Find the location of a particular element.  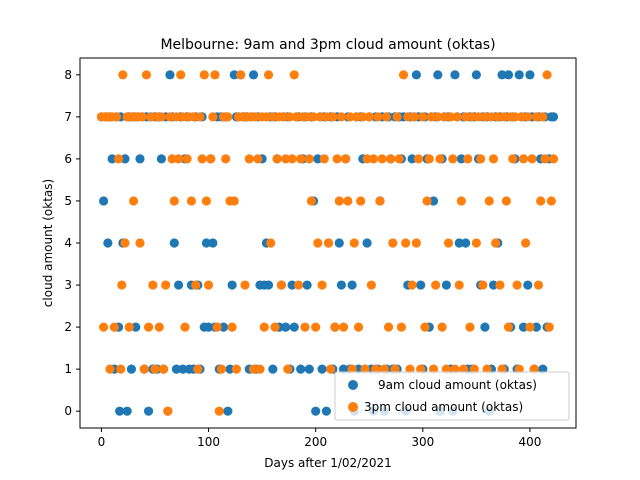

y-axis: 0 1 2 3 4 5 6 7 8 is located at coordinates (72, 243).